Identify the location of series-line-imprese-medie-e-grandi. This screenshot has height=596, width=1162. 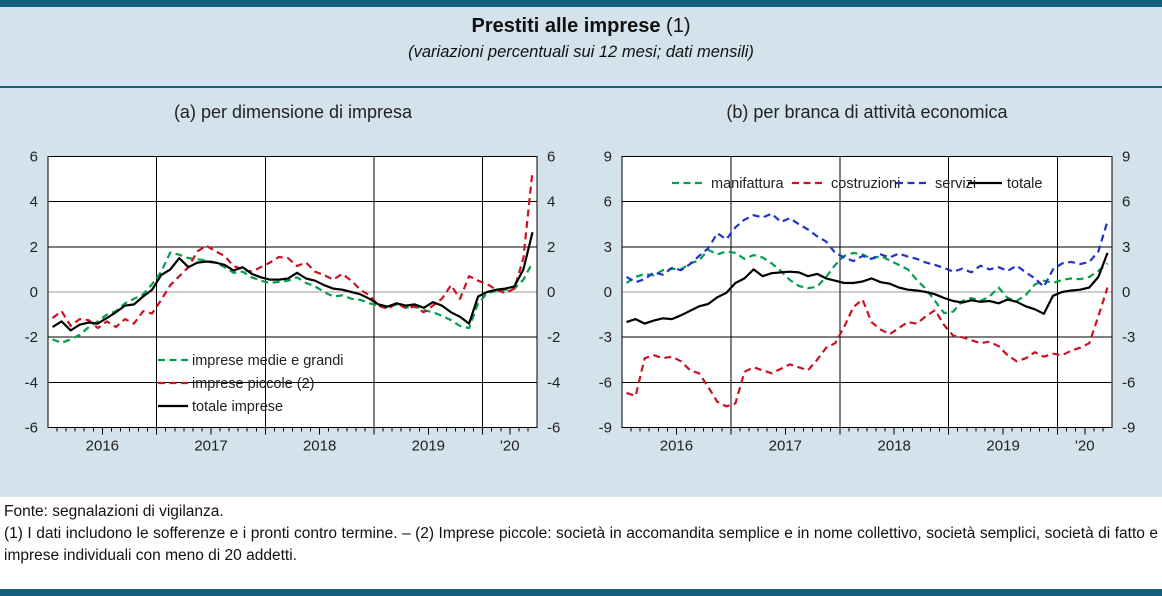
(293, 297).